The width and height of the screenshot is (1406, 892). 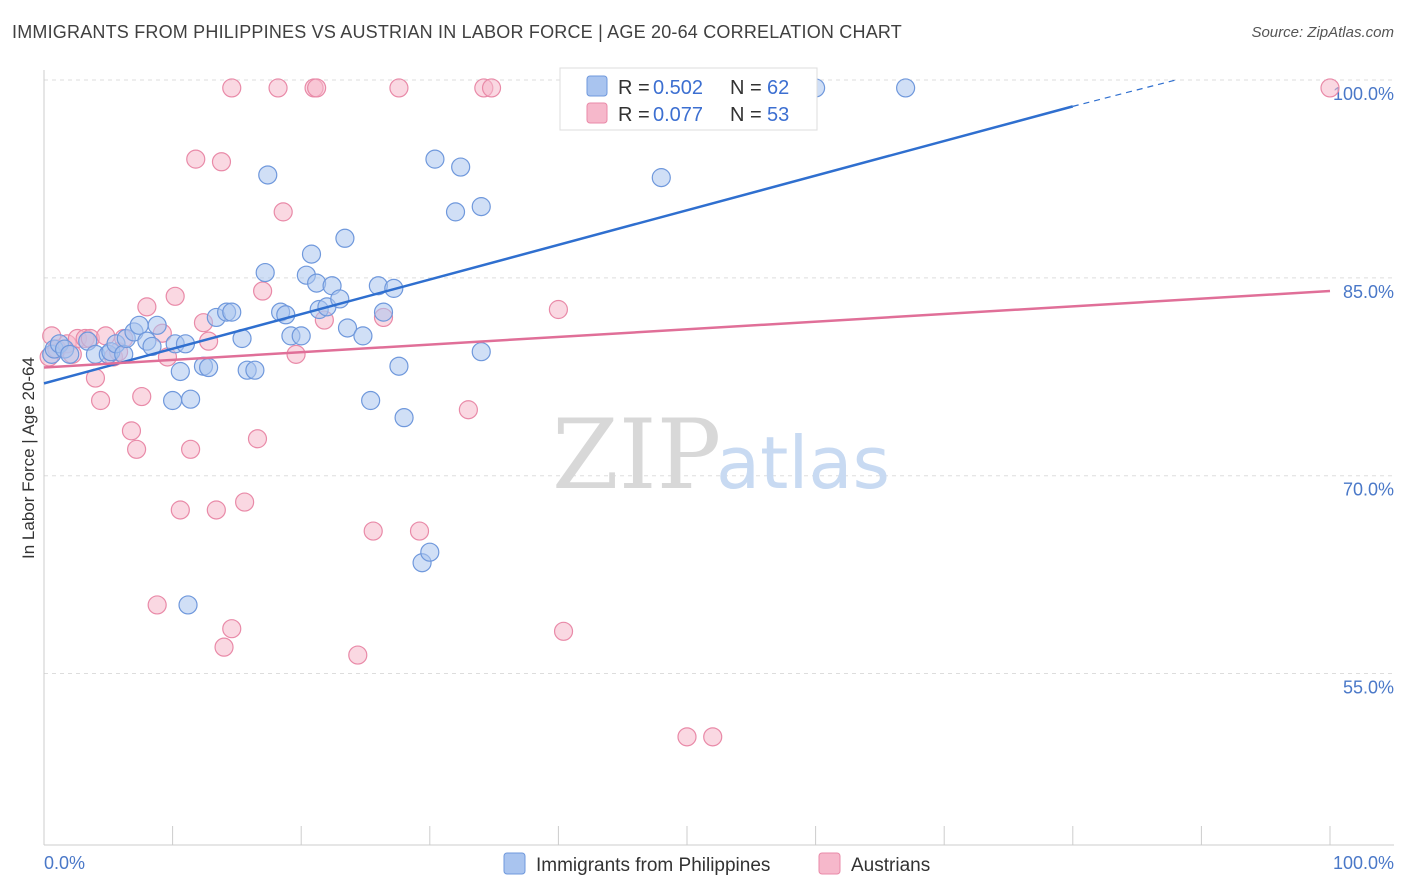 I want to click on top-legend: R = 0.502 N = 62 R = 0.077 N = 53, so click(x=688, y=99).